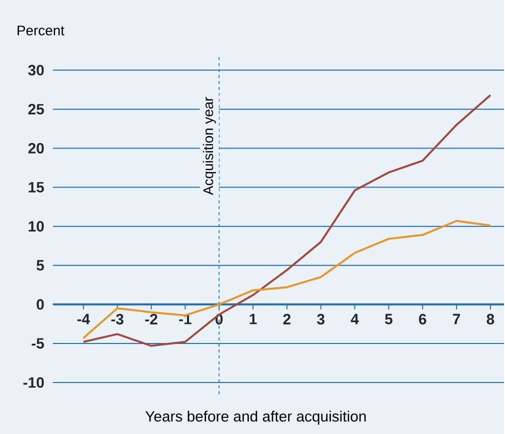 This screenshot has width=505, height=434. What do you see at coordinates (40, 304) in the screenshot?
I see `y-tick-label: 0` at bounding box center [40, 304].